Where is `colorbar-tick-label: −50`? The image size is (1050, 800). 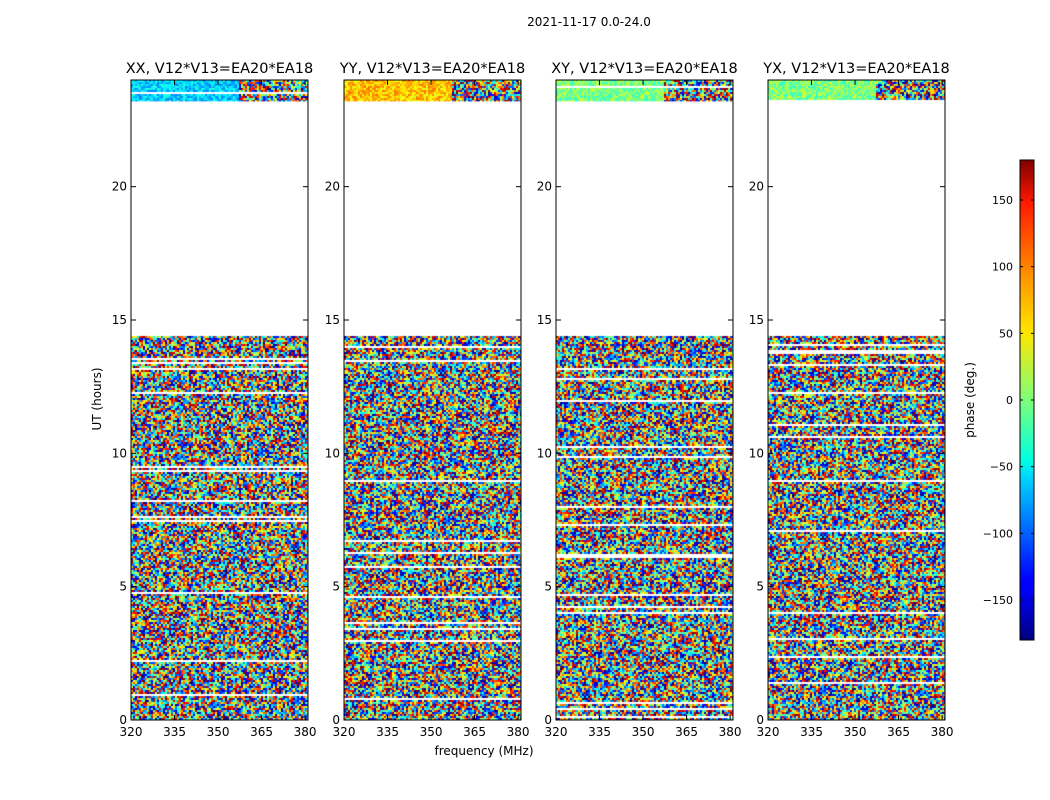 colorbar-tick-label: −50 is located at coordinates (1001, 467).